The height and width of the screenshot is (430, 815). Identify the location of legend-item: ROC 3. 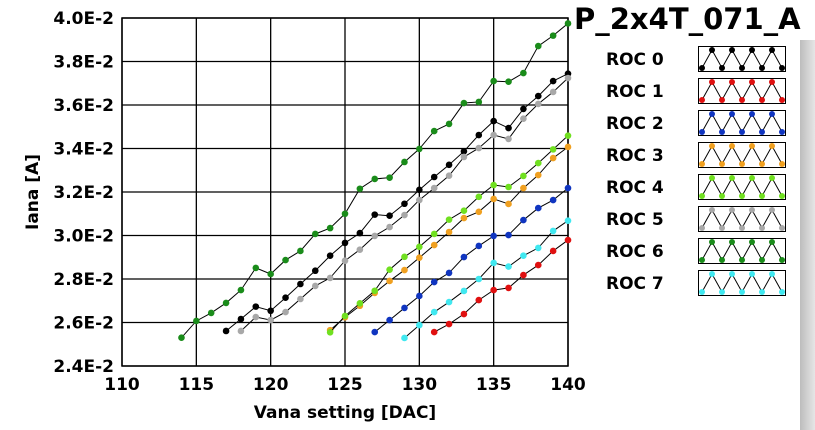
(694, 156).